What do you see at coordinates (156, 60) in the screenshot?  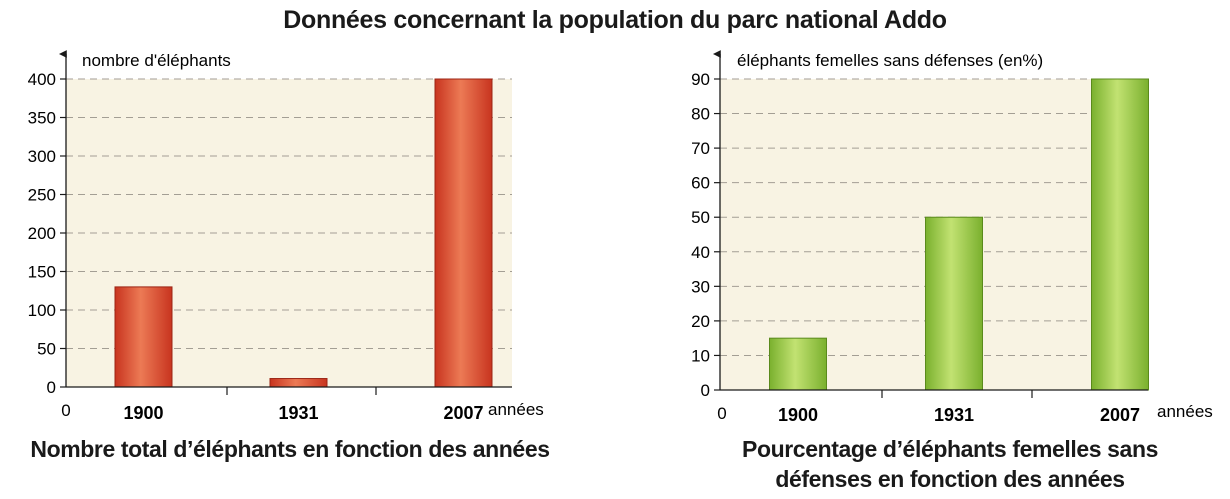 I see `left-y-axis-label: nombre d'éléphants` at bounding box center [156, 60].